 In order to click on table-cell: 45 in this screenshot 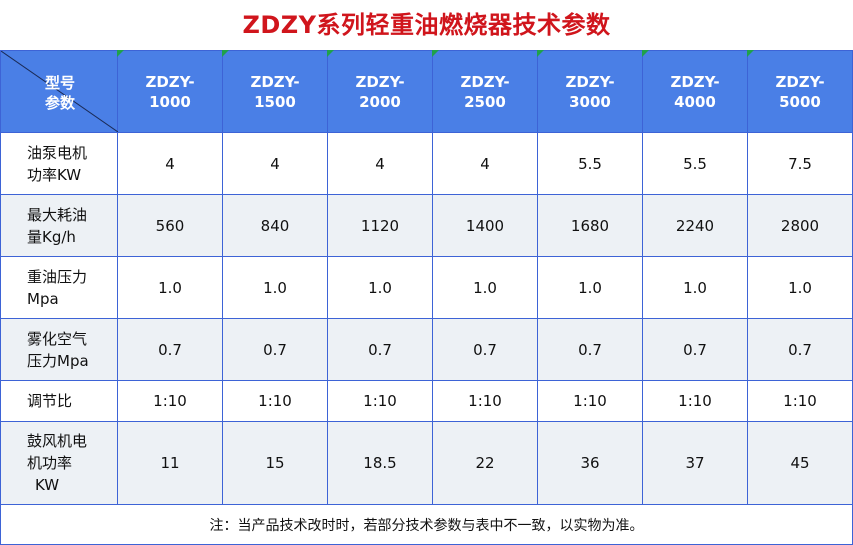, I will do `click(800, 463)`.